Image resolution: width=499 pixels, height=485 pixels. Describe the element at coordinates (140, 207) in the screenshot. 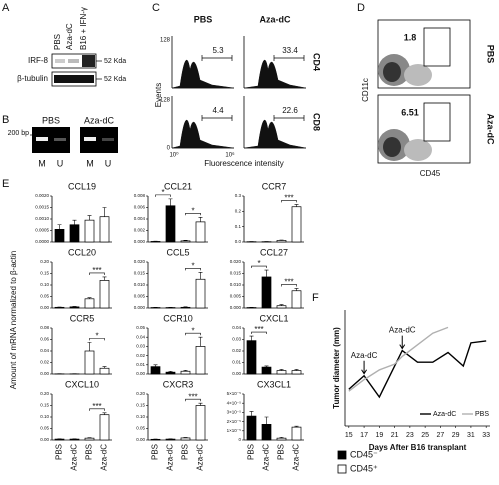

I see `y-tick-label: 0.006` at that location.